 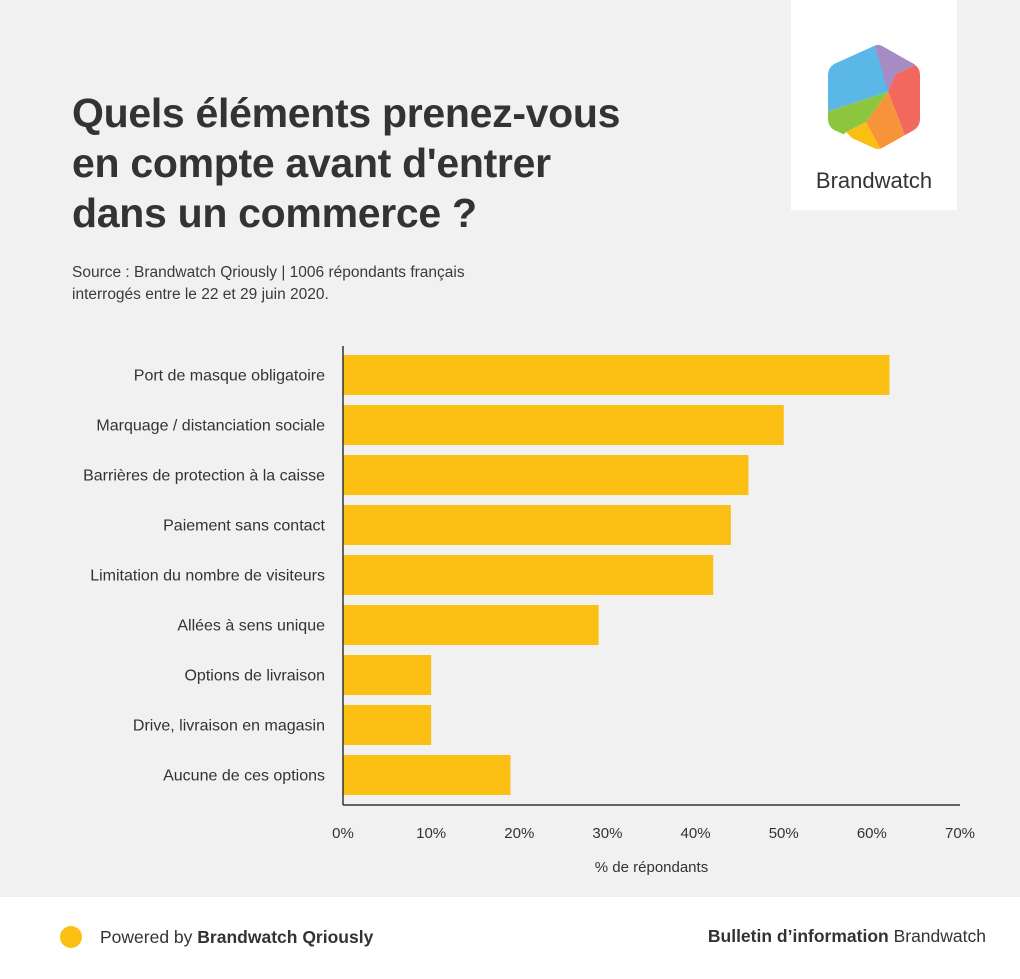 What do you see at coordinates (229, 376) in the screenshot?
I see `category-label: Port de masque obligatoire` at bounding box center [229, 376].